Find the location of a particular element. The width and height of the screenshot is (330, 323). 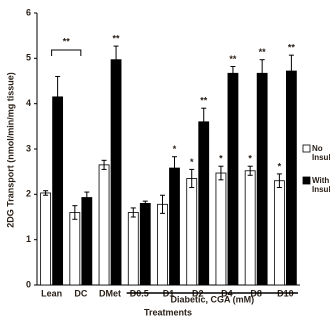

x-tick-label: Lean is located at coordinates (51, 293).